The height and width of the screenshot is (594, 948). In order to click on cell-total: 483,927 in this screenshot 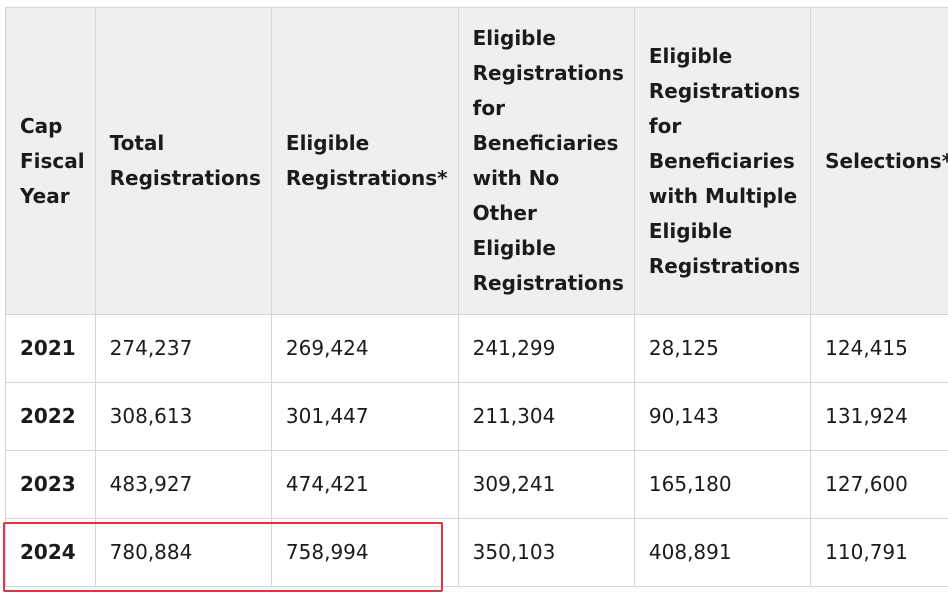, I will do `click(183, 484)`.